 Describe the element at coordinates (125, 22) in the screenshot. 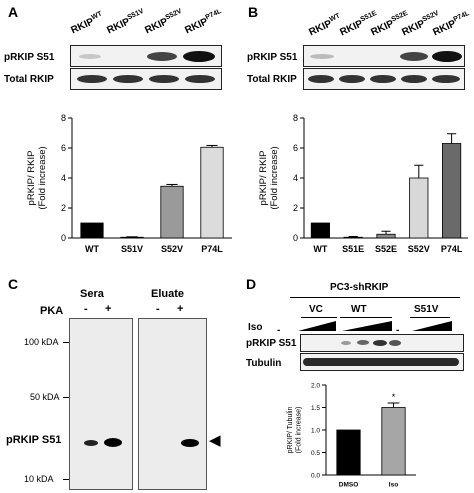

I see `lane-label: RKIPS51V` at that location.